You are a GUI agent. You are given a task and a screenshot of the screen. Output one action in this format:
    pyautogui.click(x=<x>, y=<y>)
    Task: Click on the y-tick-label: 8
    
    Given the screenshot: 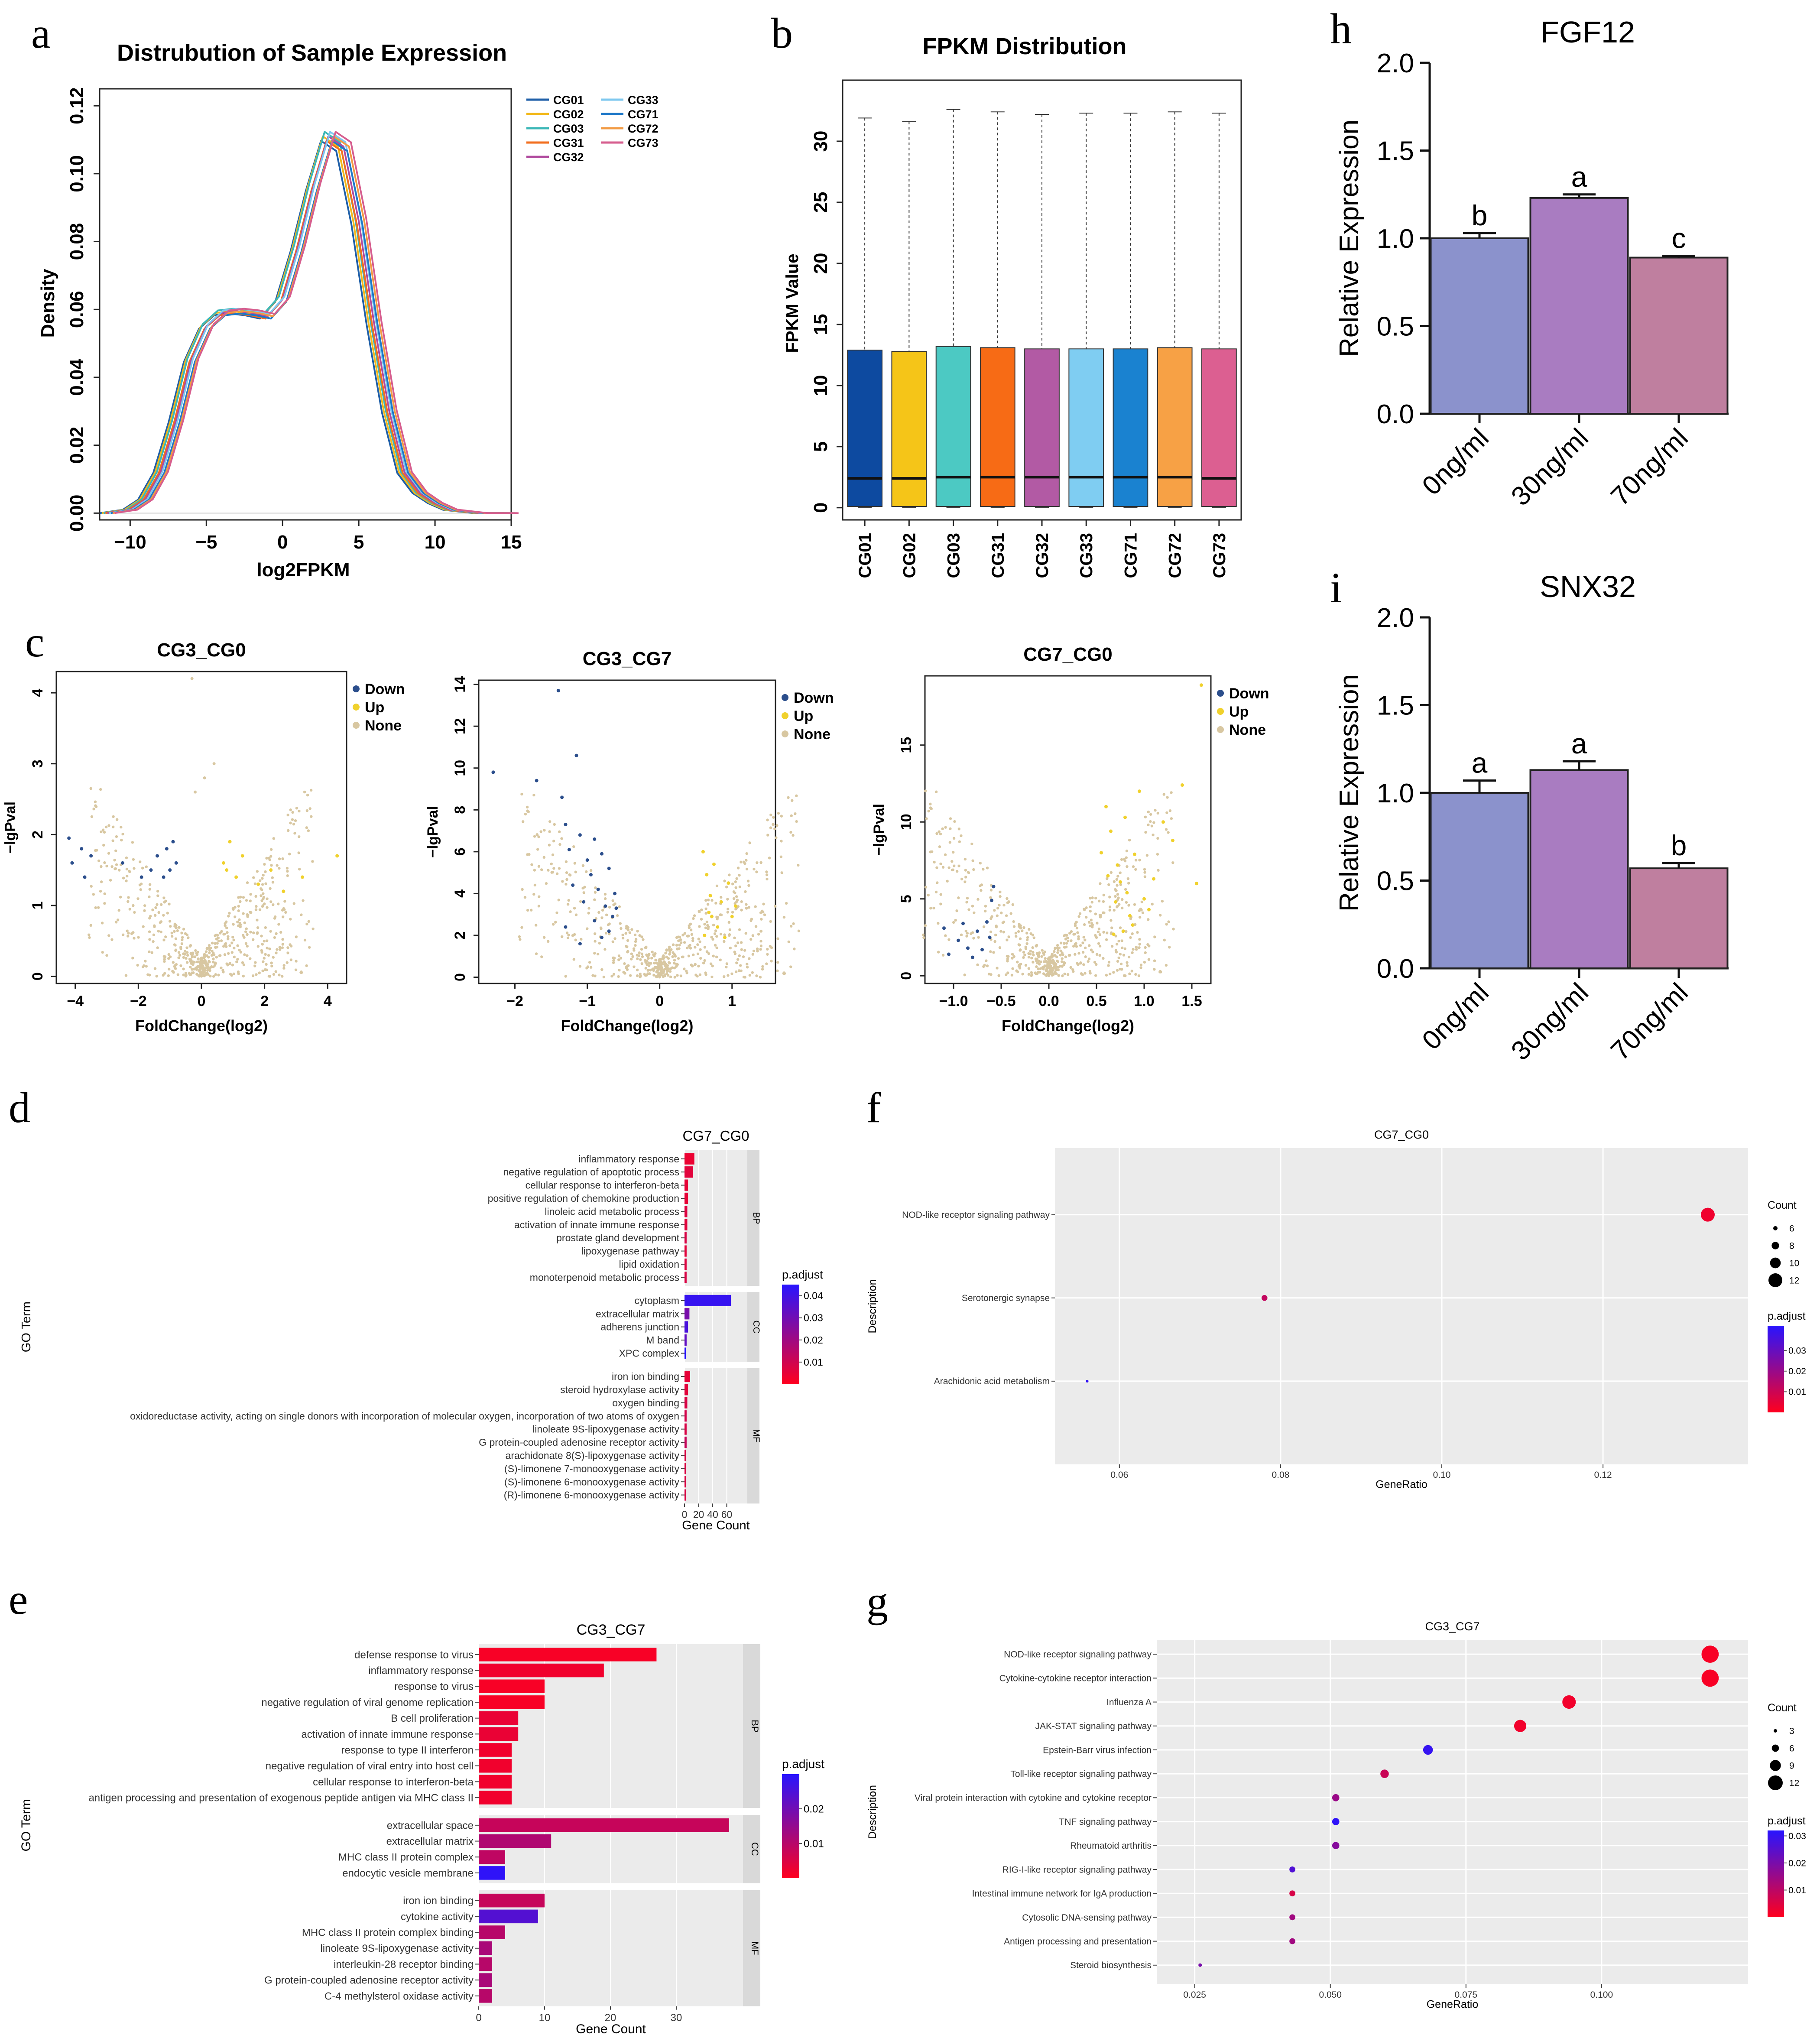 What is the action you would take?
    pyautogui.click(x=460, y=810)
    